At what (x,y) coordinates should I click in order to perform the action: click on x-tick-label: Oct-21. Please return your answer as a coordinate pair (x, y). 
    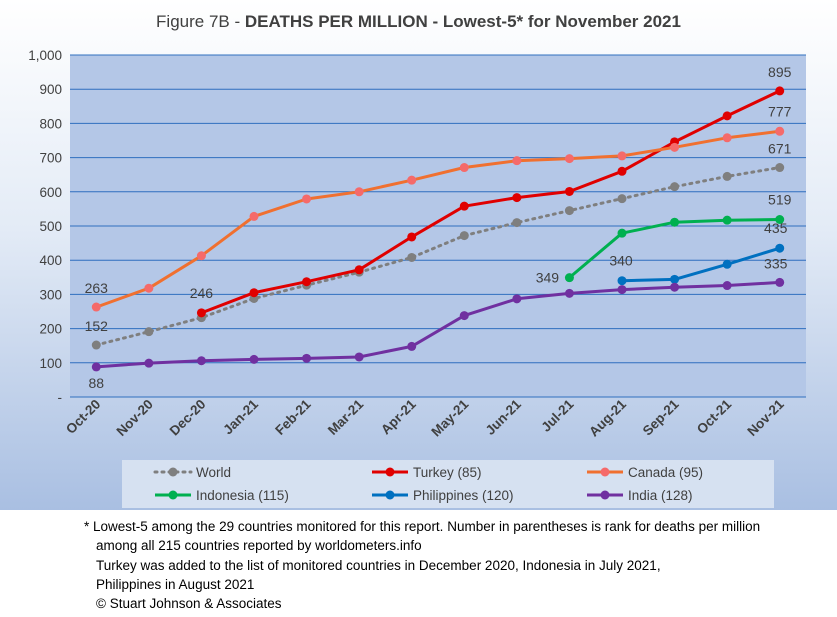
    Looking at the image, I should click on (714, 416).